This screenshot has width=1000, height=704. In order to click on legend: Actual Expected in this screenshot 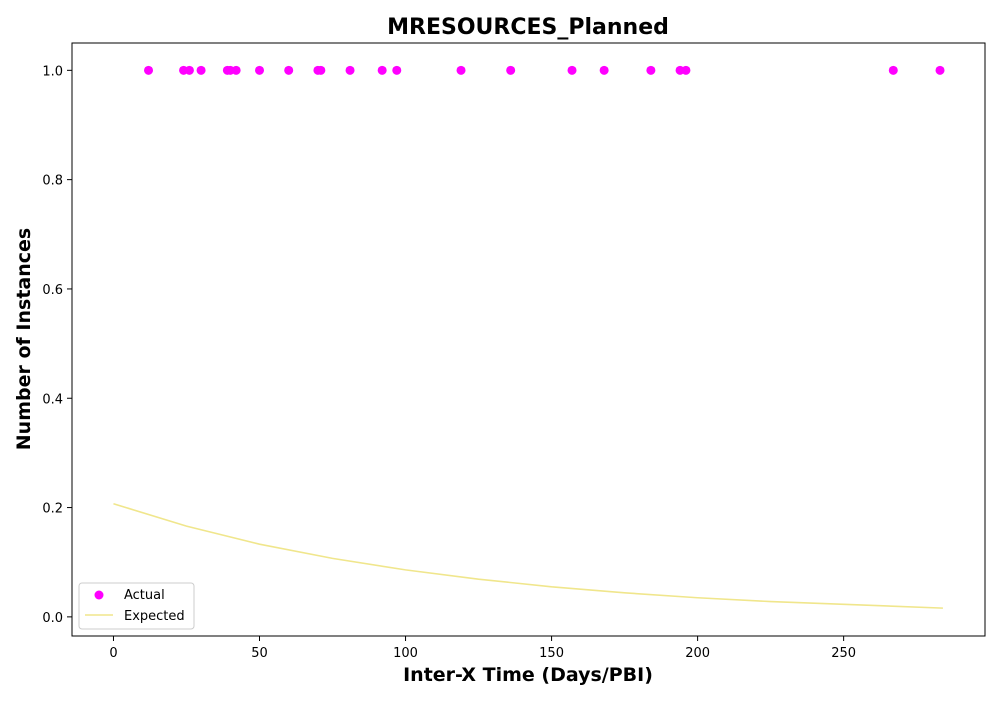, I will do `click(136, 606)`.